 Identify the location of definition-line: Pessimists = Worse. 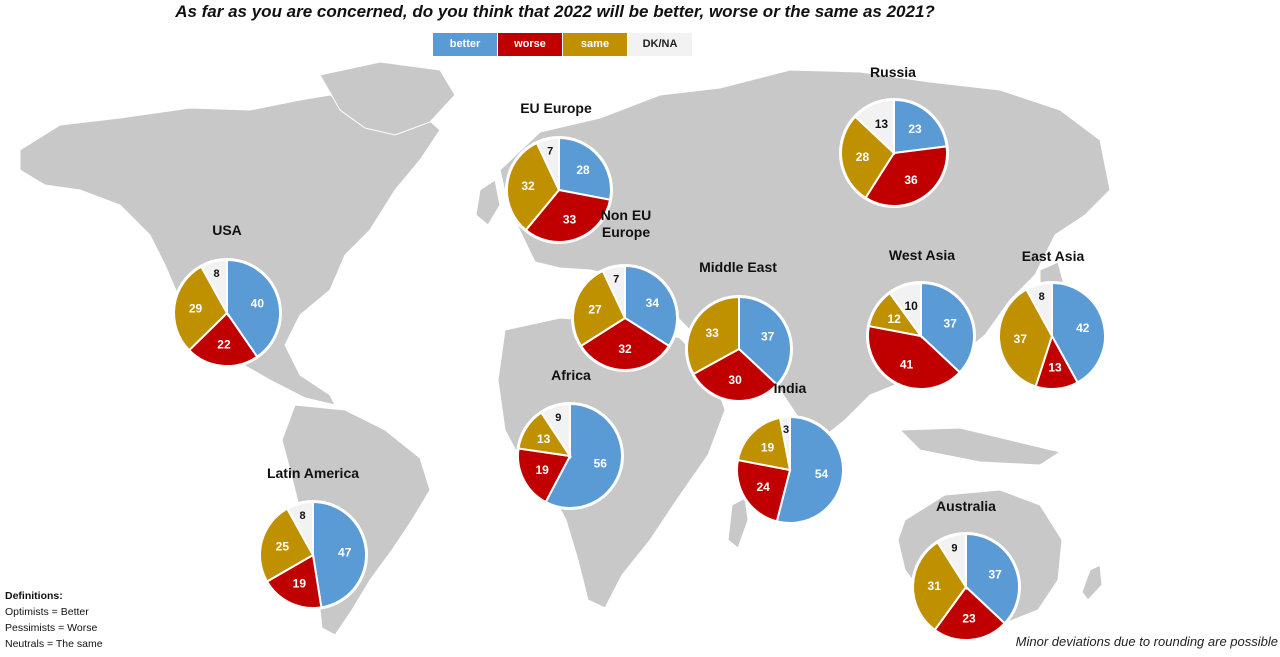
(51, 628).